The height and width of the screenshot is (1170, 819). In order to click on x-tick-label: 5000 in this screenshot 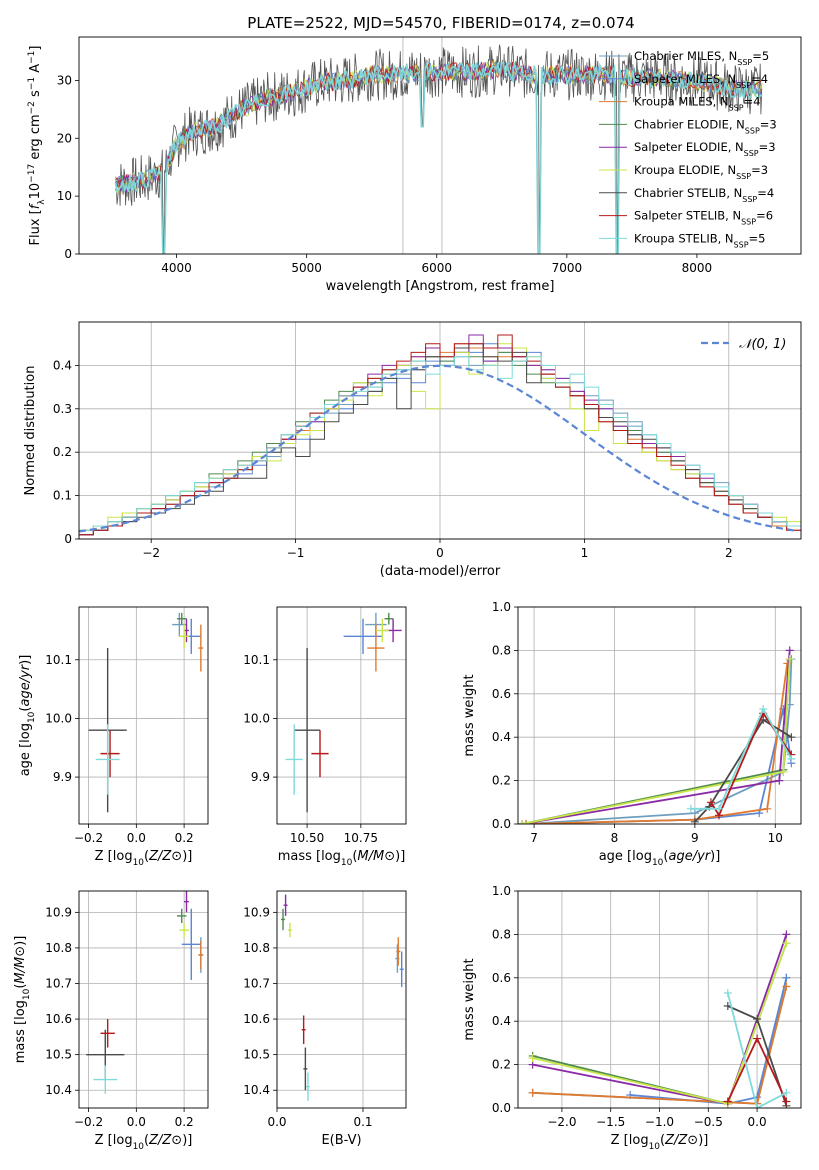, I will do `click(306, 268)`.